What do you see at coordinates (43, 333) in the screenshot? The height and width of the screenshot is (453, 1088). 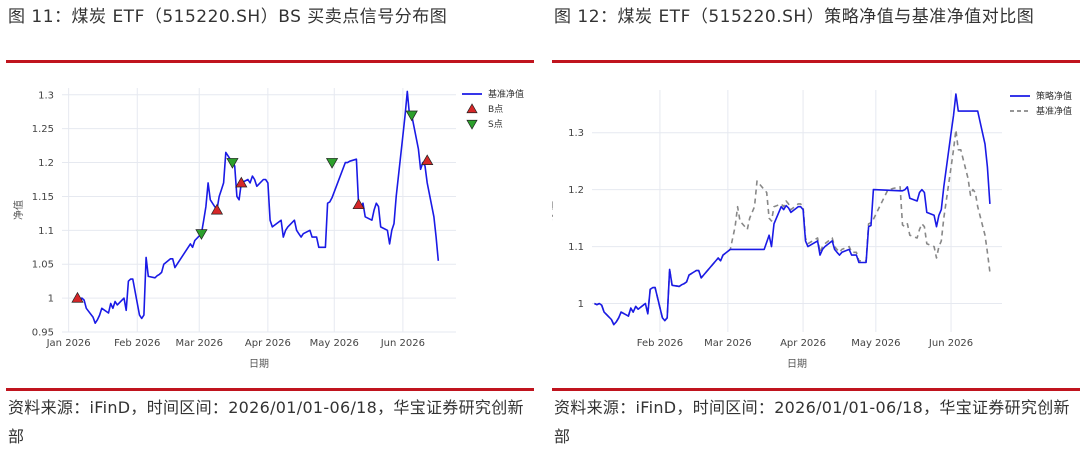 I see `y-tick-label: 0.95` at bounding box center [43, 333].